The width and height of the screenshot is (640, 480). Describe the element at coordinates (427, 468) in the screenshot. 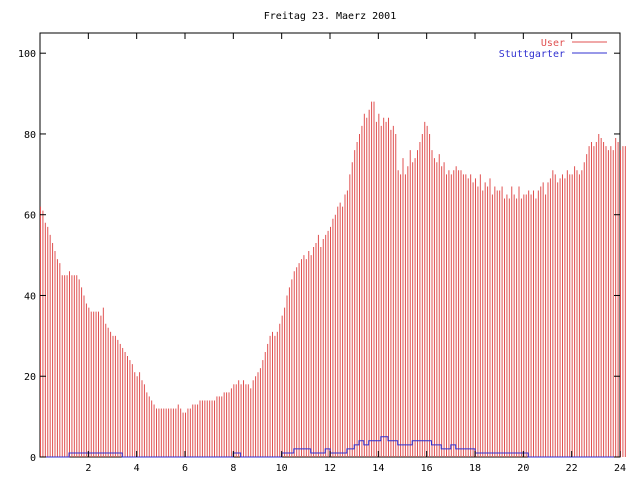

I see `x-tick-label: 16` at that location.